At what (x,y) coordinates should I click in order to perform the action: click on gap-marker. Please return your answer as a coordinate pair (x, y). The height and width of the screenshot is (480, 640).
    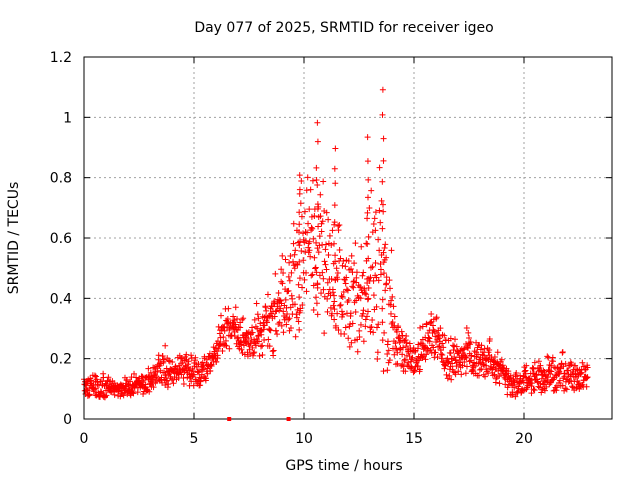
    Looking at the image, I should click on (288, 419).